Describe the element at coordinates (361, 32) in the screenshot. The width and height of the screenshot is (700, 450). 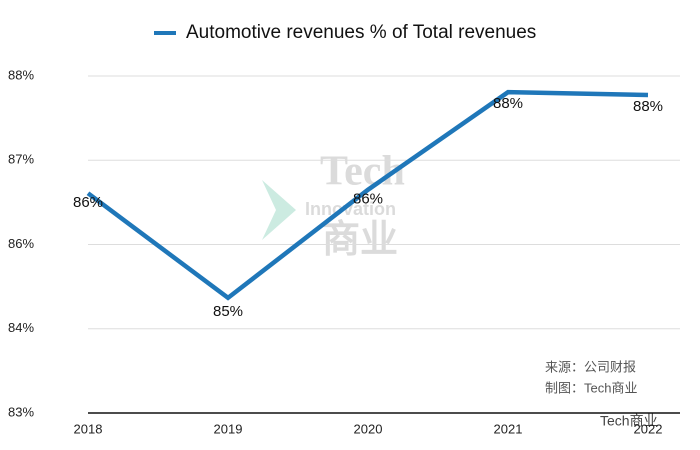
I see `legend-label: Automotive revenues % of Total revenues` at that location.